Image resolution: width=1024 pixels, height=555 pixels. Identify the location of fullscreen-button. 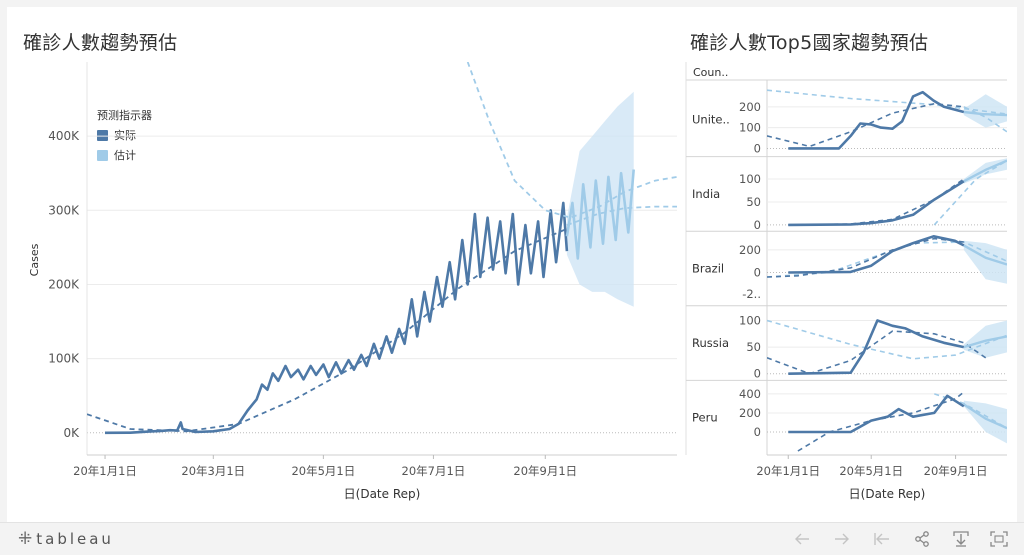
(999, 539).